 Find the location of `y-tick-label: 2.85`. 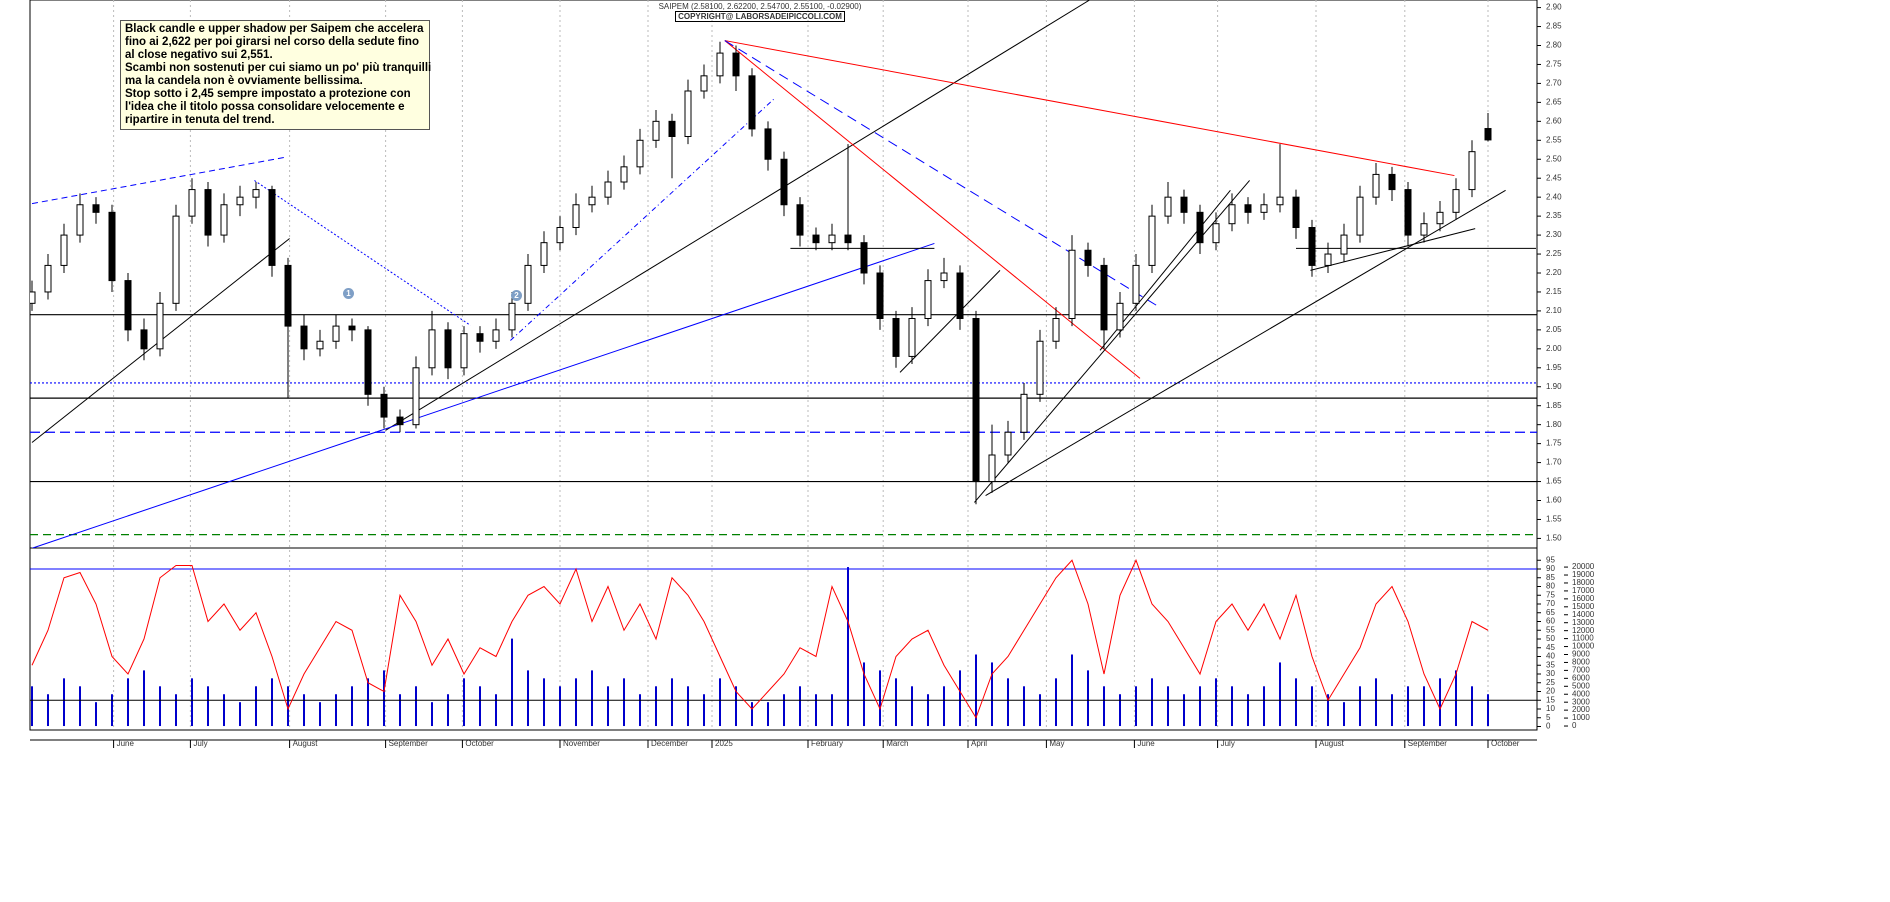

y-tick-label: 2.85 is located at coordinates (1554, 26).